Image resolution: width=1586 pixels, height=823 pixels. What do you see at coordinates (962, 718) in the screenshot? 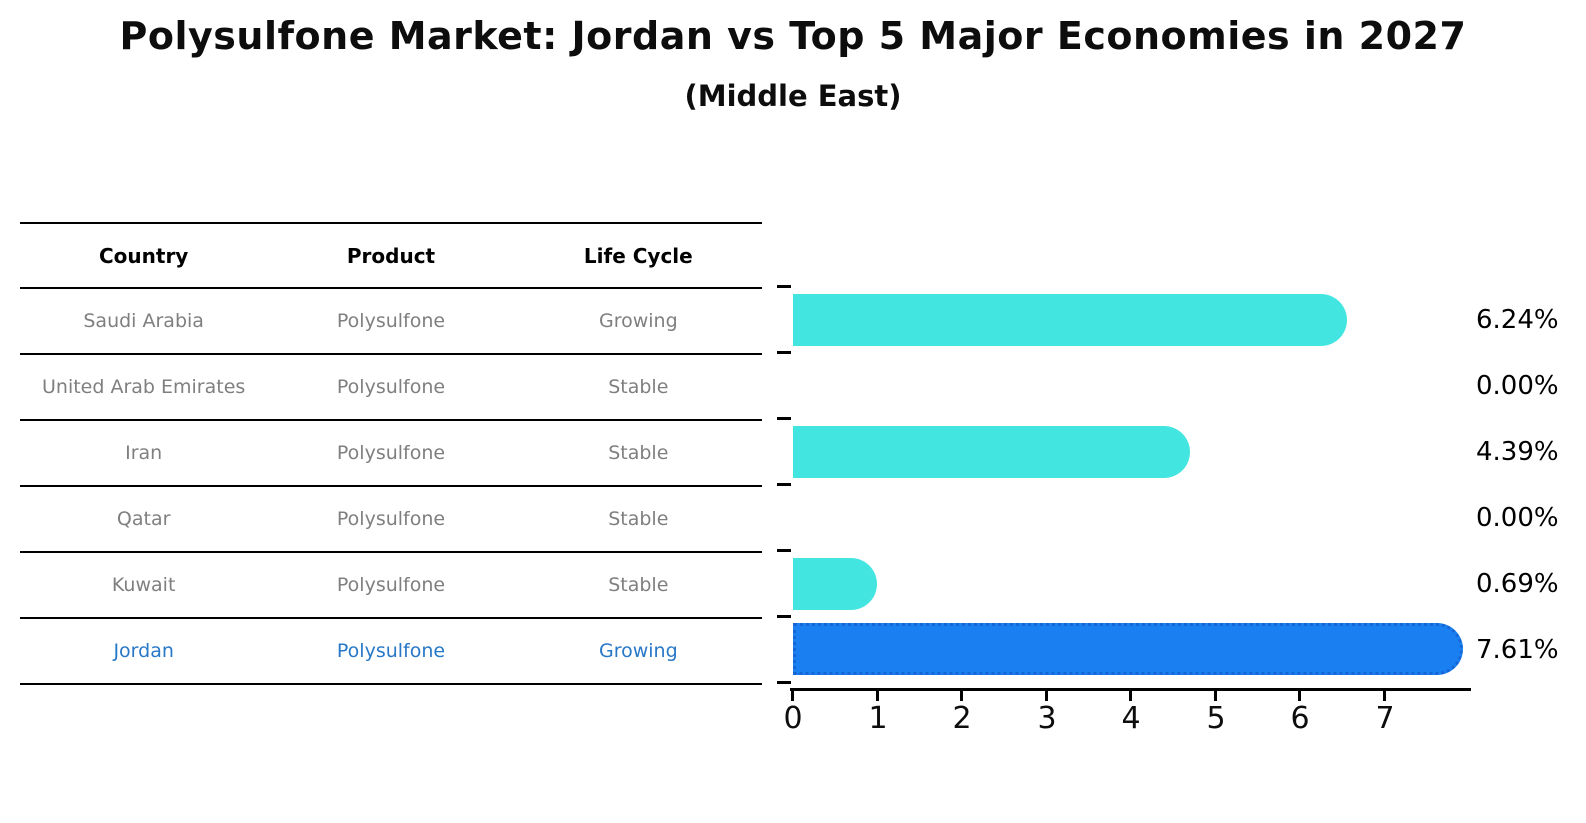
I see `x-axis-tick-label: 2` at bounding box center [962, 718].